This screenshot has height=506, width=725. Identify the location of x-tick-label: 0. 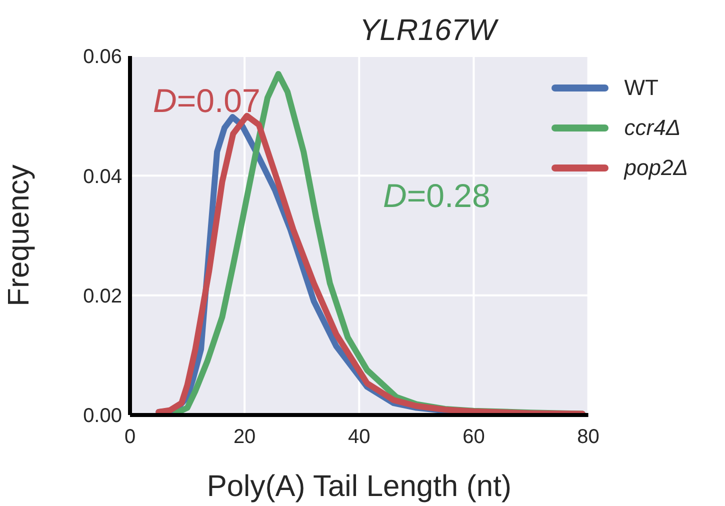
(130, 437).